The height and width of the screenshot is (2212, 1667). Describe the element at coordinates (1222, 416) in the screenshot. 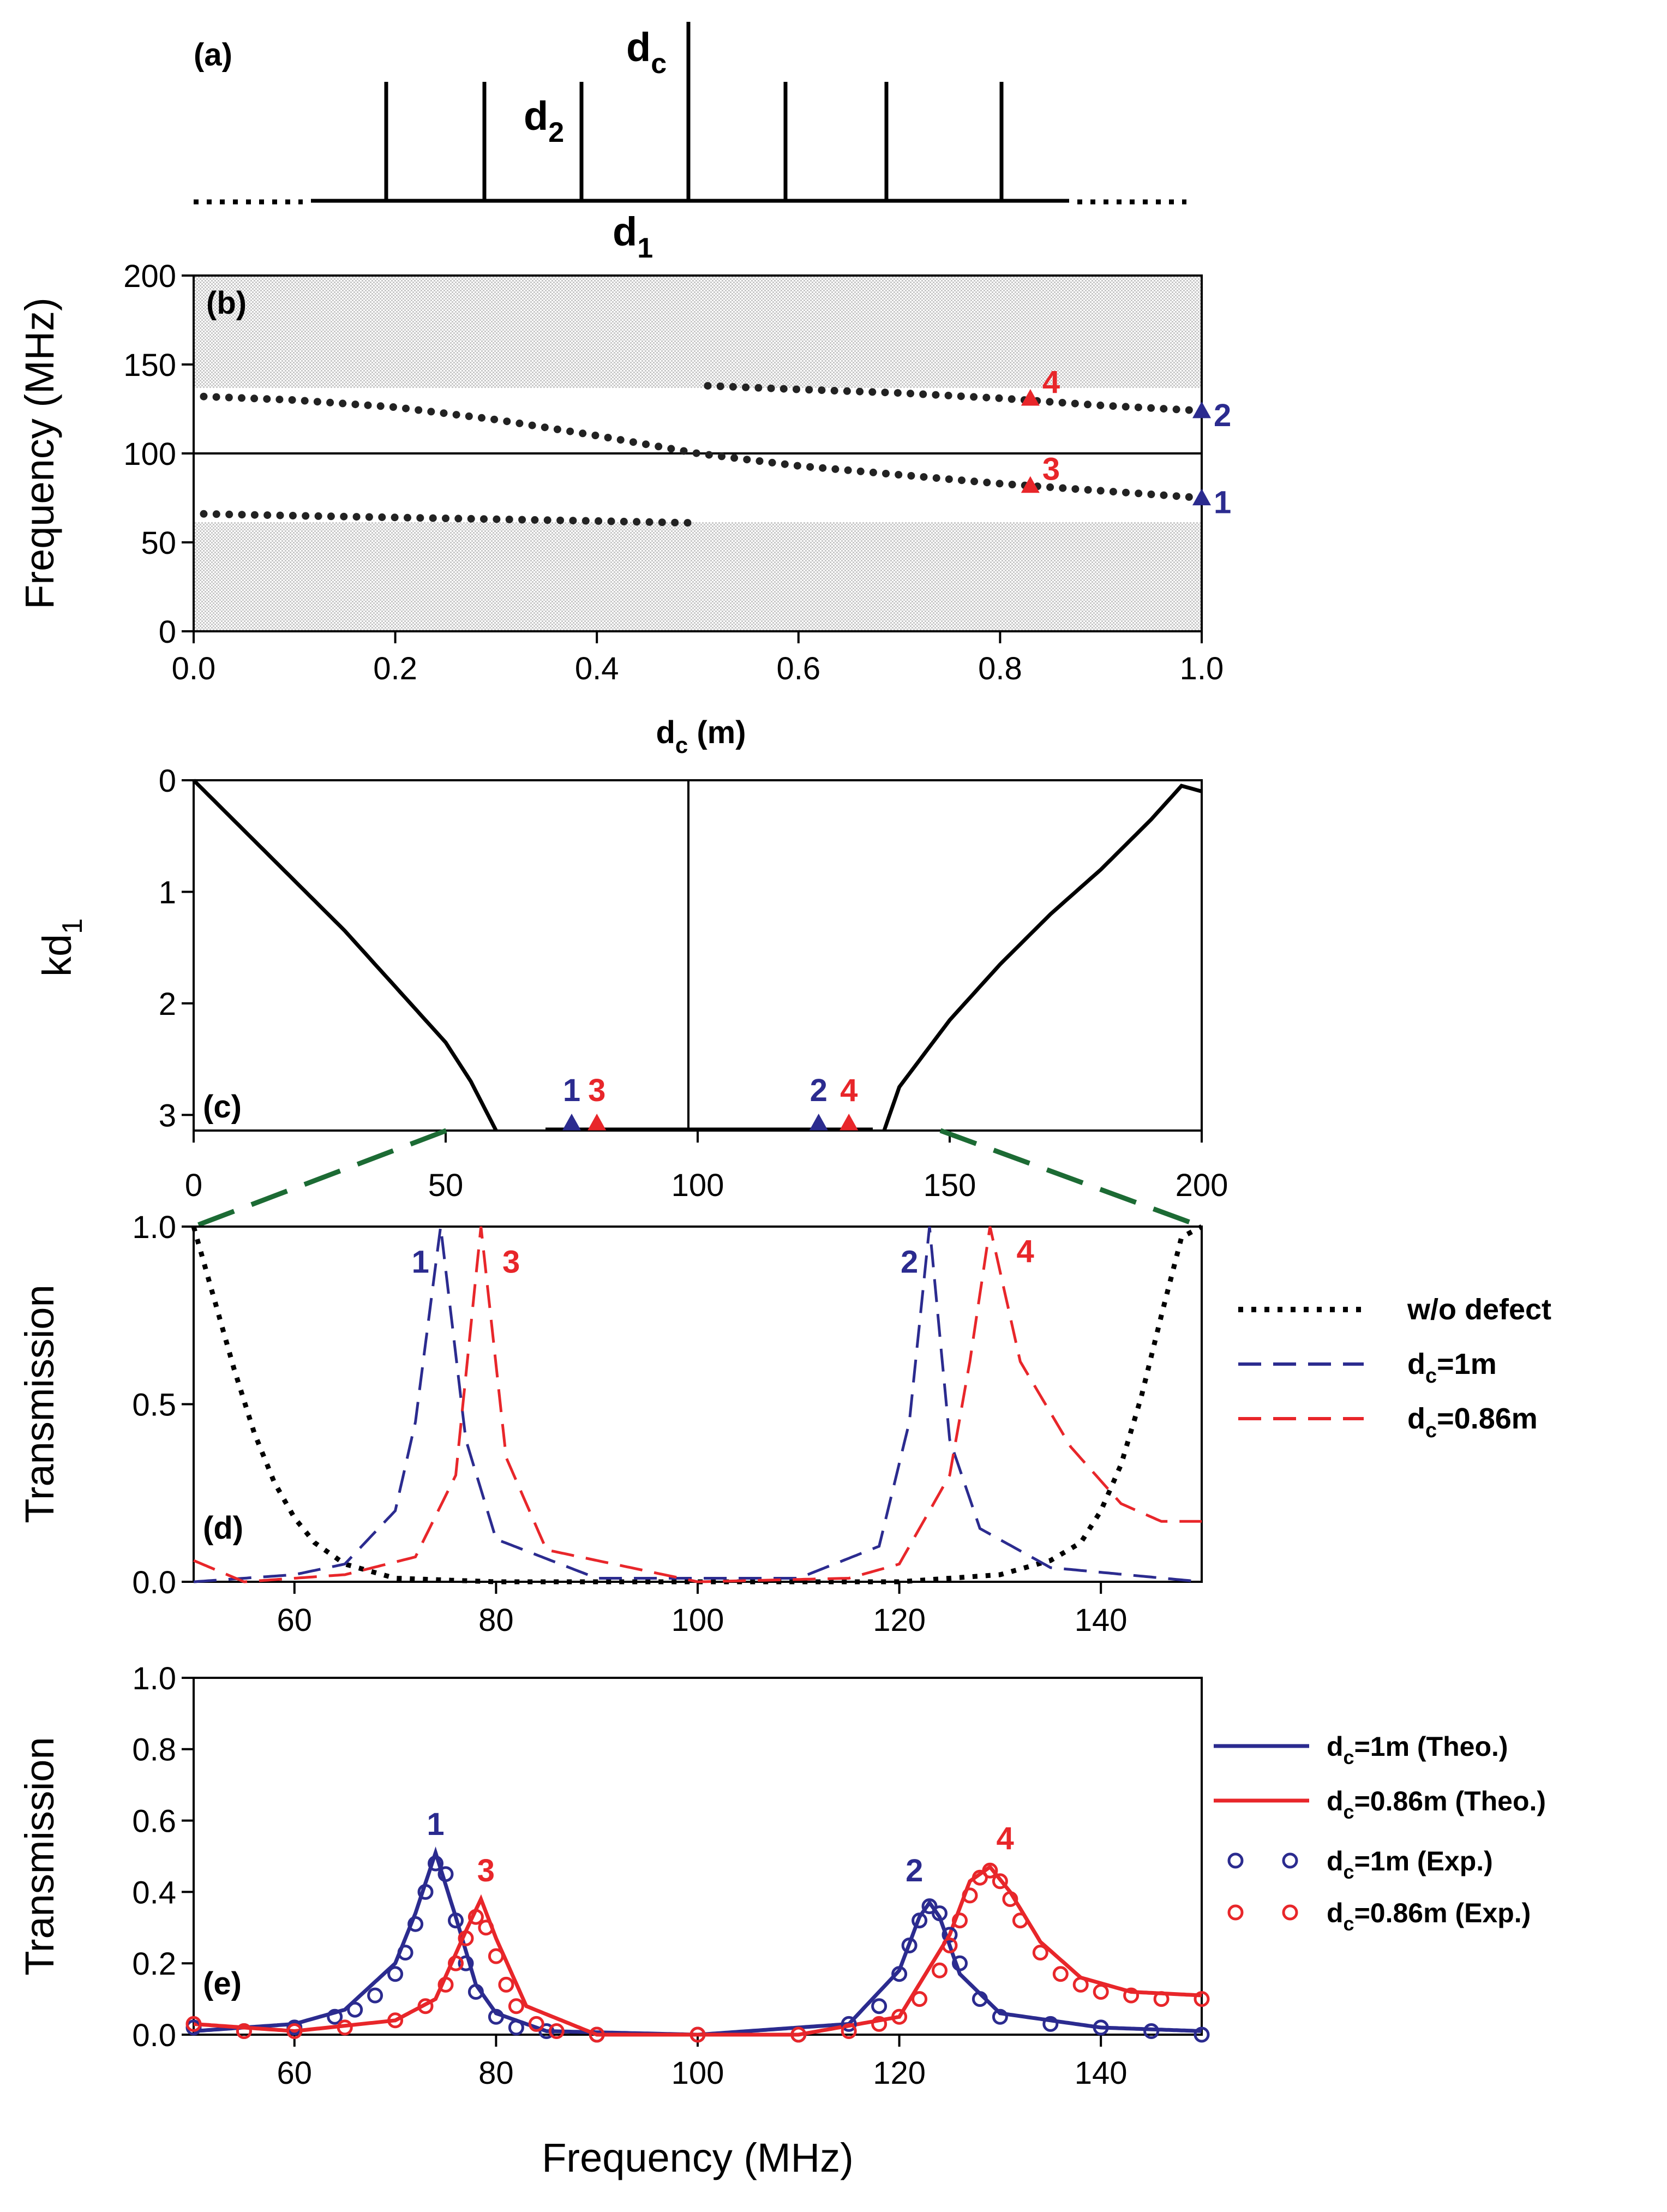

I see `marker-label-2: 2` at that location.